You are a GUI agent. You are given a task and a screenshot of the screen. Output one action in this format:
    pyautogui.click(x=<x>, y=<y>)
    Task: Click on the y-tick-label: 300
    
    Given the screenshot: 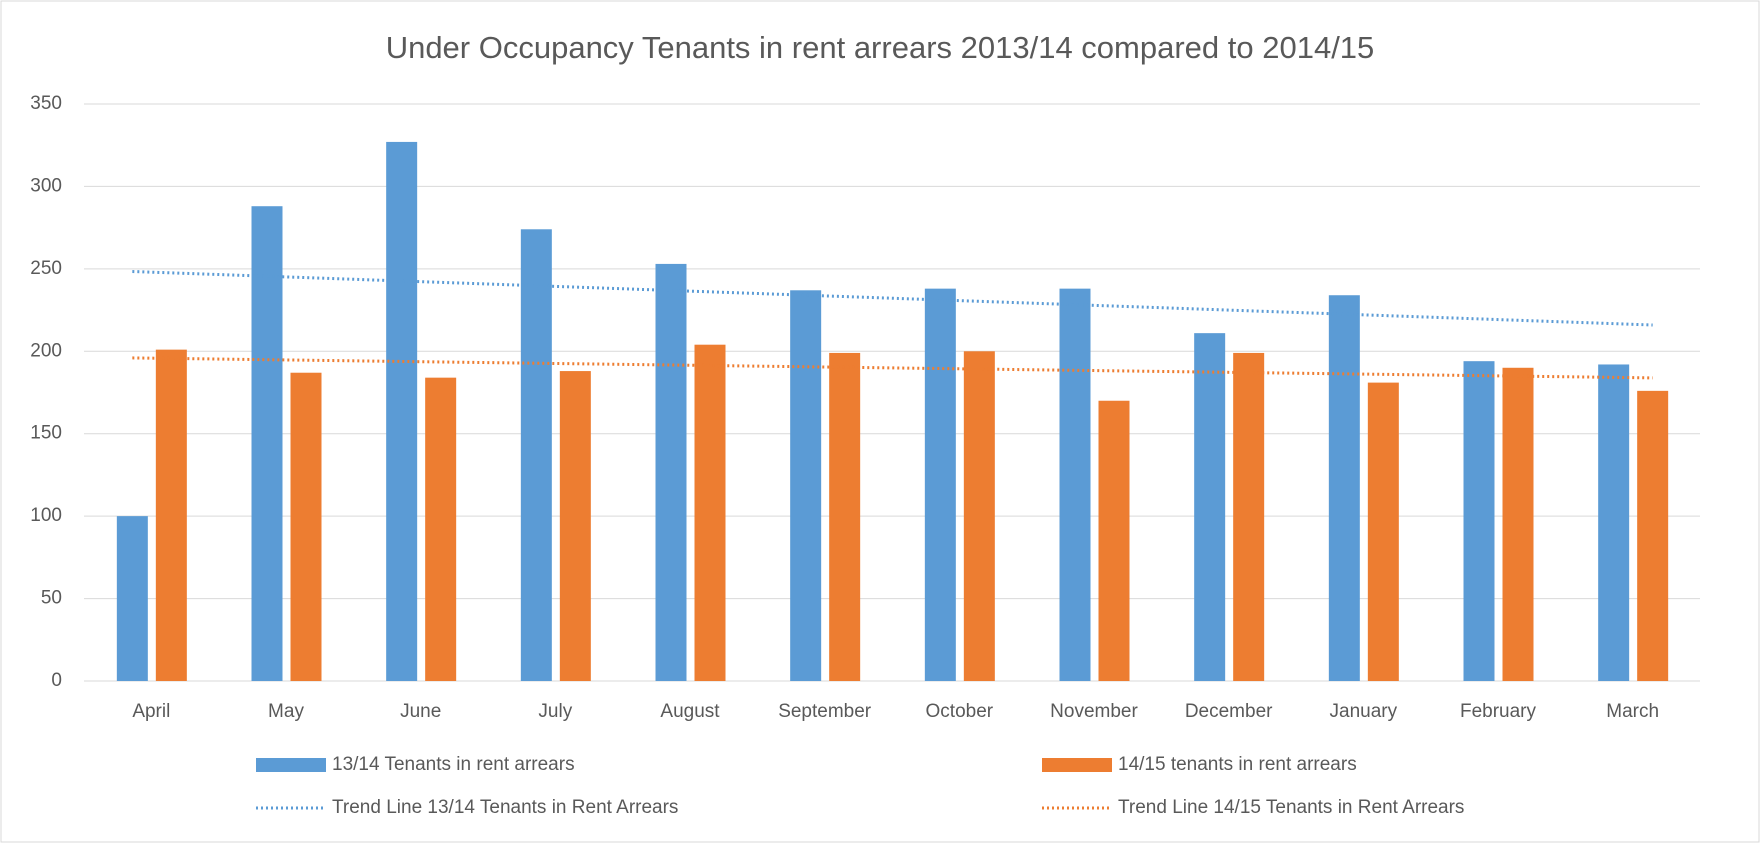 What is the action you would take?
    pyautogui.click(x=46, y=185)
    